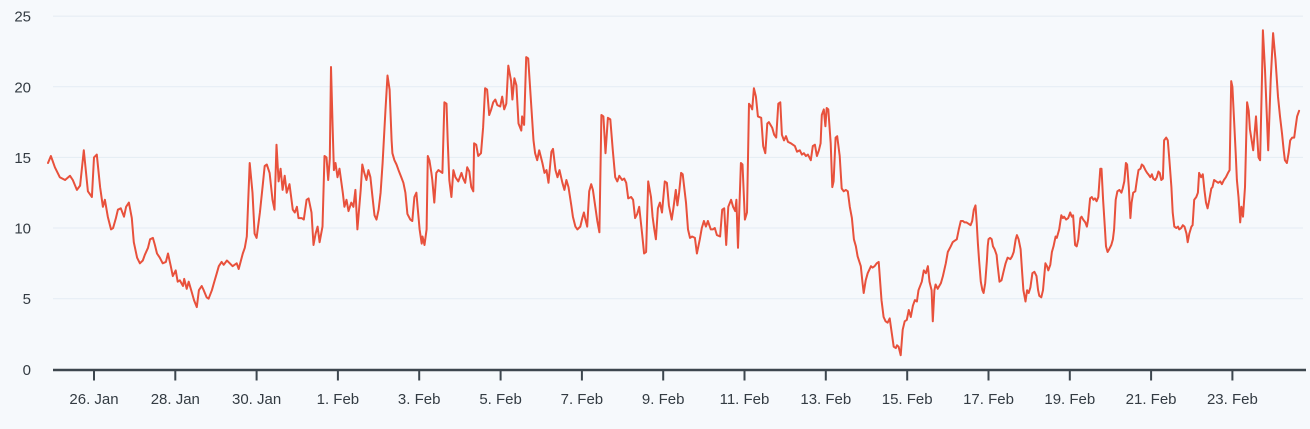 Image resolution: width=1310 pixels, height=429 pixels. I want to click on y-axis-label: 5, so click(27, 299).